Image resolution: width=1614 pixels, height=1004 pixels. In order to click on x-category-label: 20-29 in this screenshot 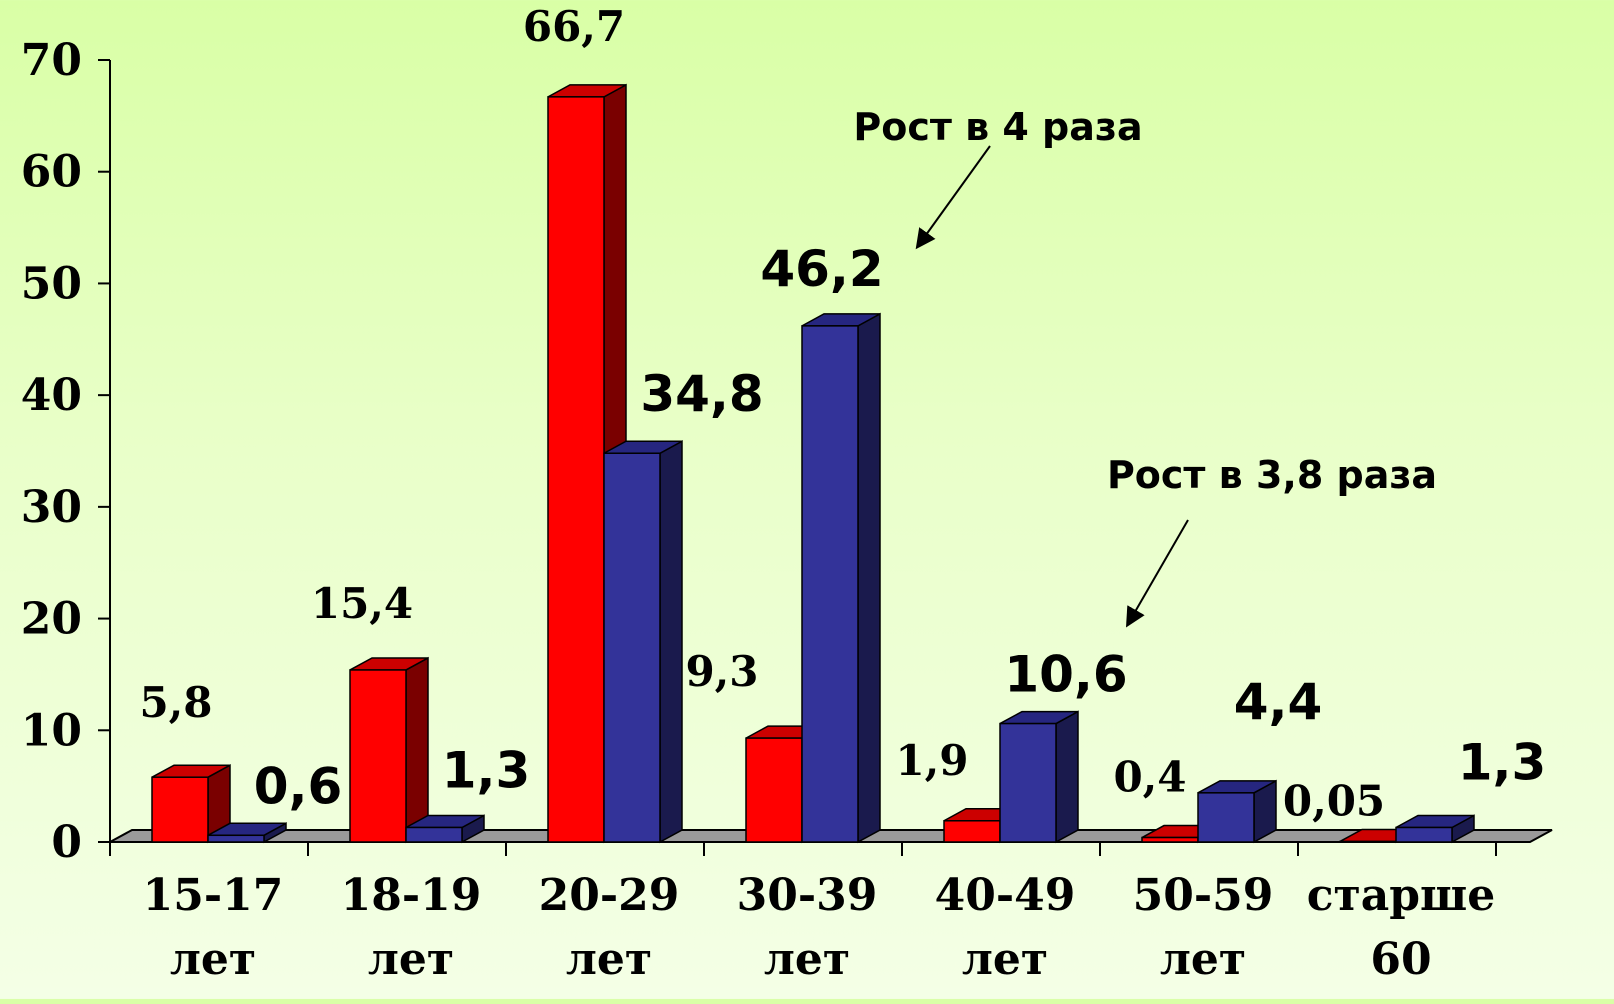, I will do `click(609, 895)`.